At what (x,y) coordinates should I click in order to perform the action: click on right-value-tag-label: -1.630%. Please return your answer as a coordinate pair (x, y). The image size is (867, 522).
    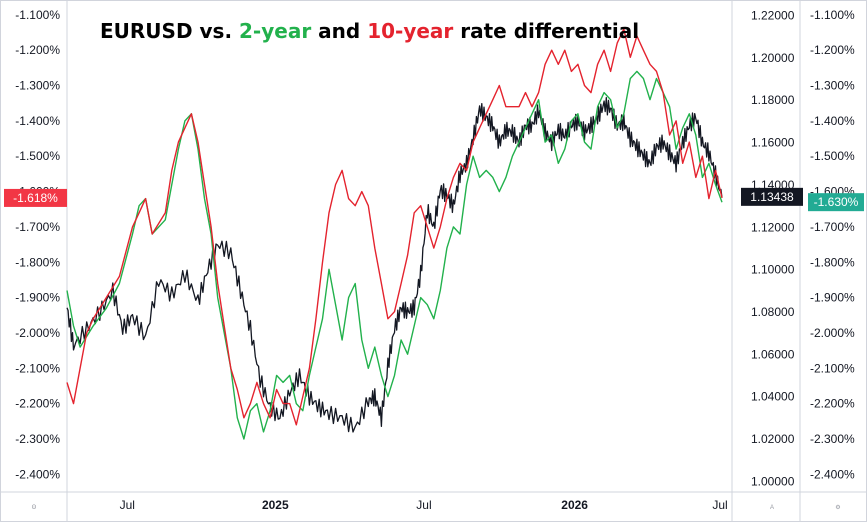
    Looking at the image, I should click on (836, 202).